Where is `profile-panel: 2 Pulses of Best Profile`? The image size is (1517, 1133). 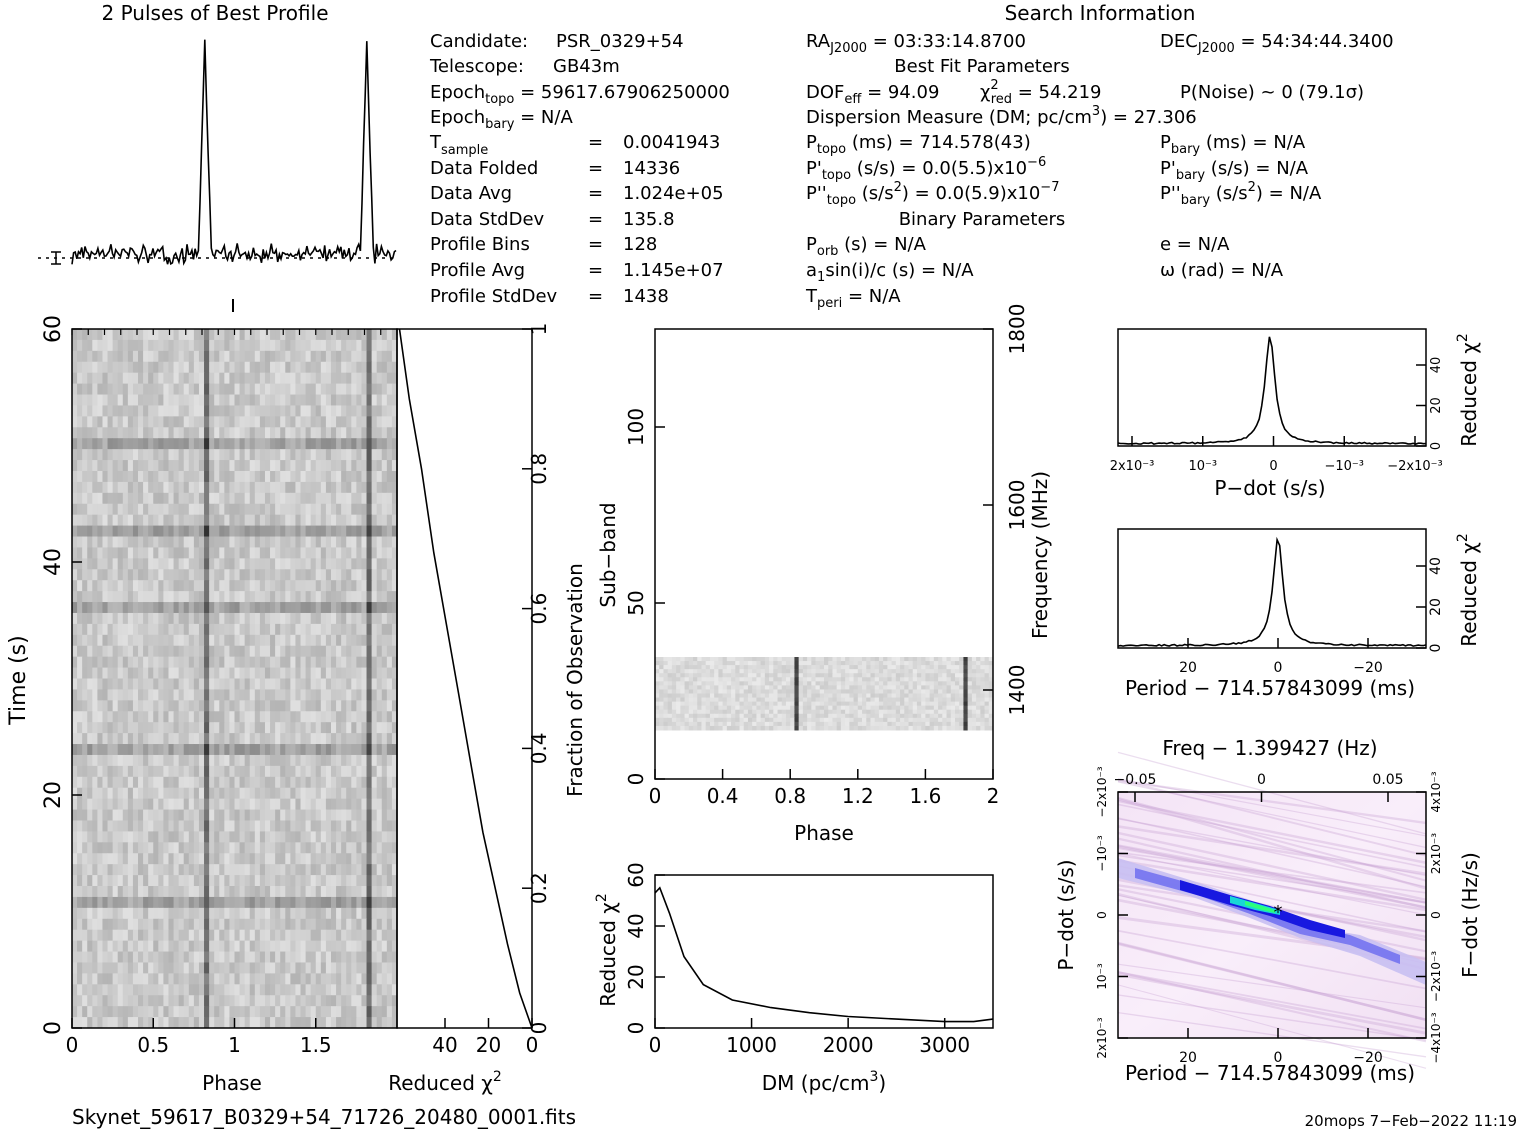 profile-panel: 2 Pulses of Best Profile is located at coordinates (217, 156).